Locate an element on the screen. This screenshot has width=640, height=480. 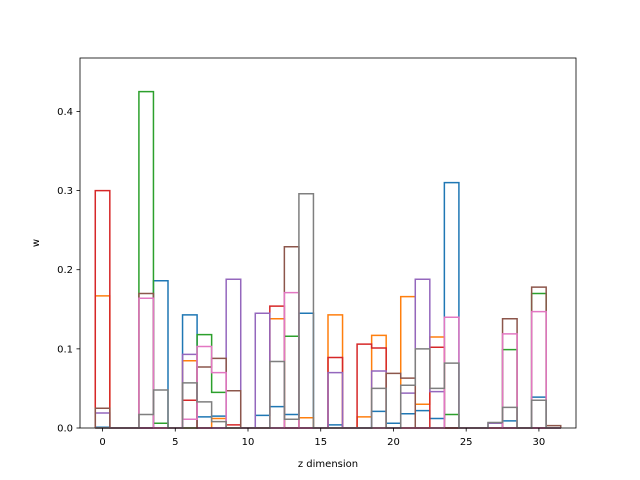
x-tick-label: 5 is located at coordinates (175, 442).